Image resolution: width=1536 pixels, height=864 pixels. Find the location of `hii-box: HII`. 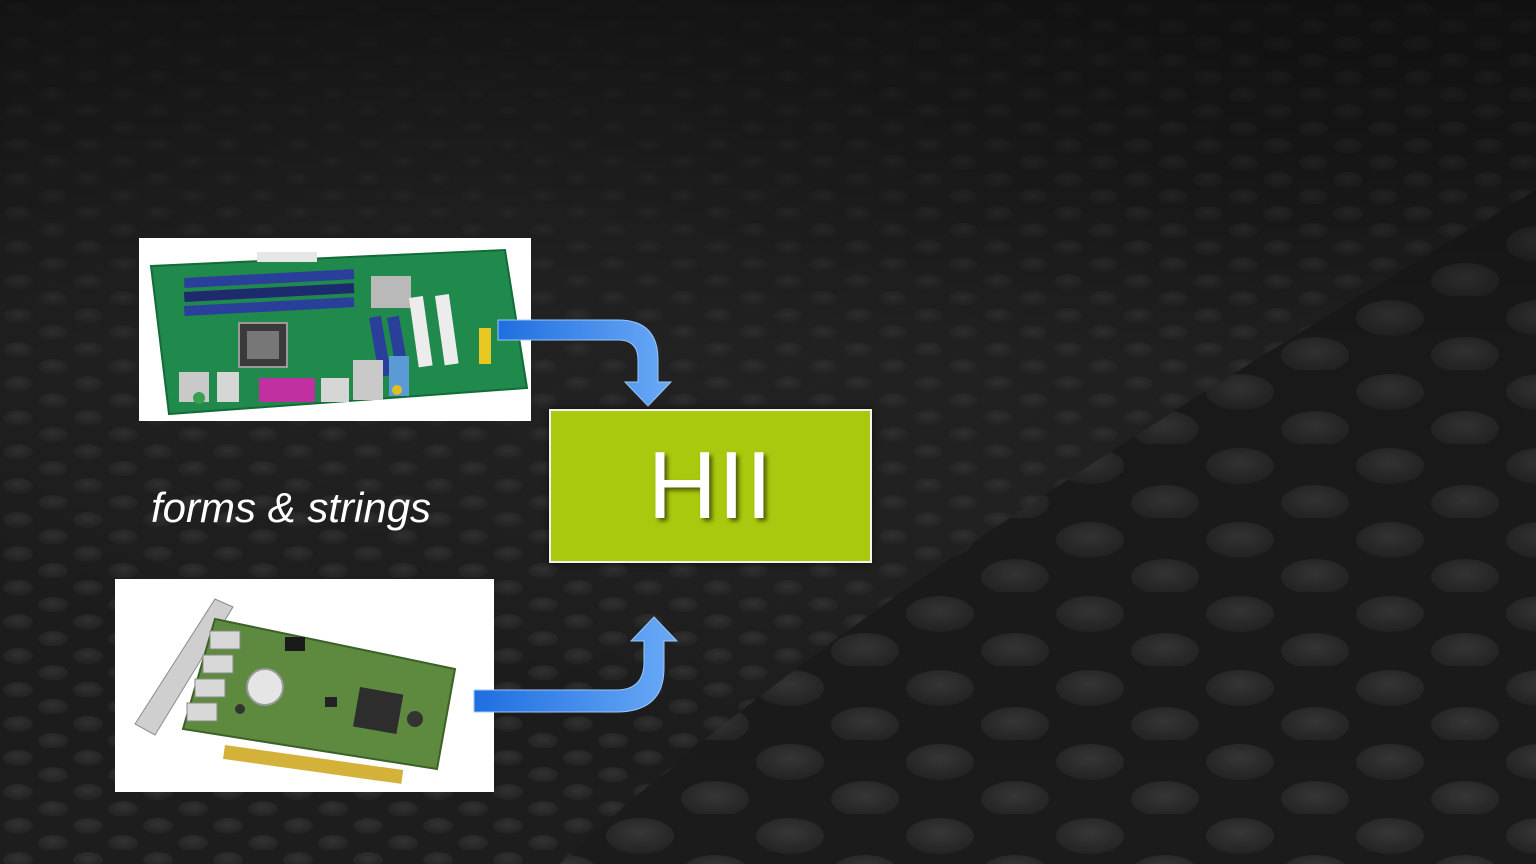

hii-box: HII is located at coordinates (710, 486).